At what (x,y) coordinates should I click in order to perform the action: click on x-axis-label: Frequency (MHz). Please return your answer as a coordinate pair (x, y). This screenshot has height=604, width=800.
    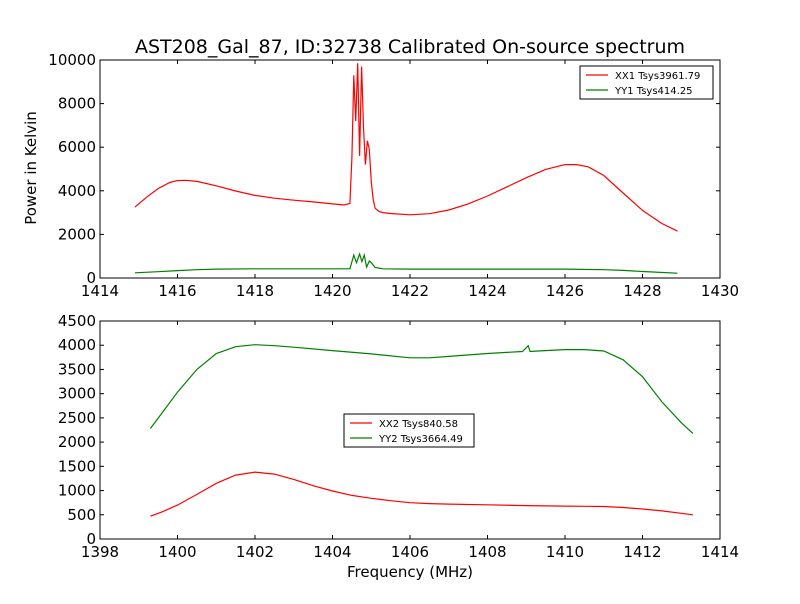
    Looking at the image, I should click on (410, 572).